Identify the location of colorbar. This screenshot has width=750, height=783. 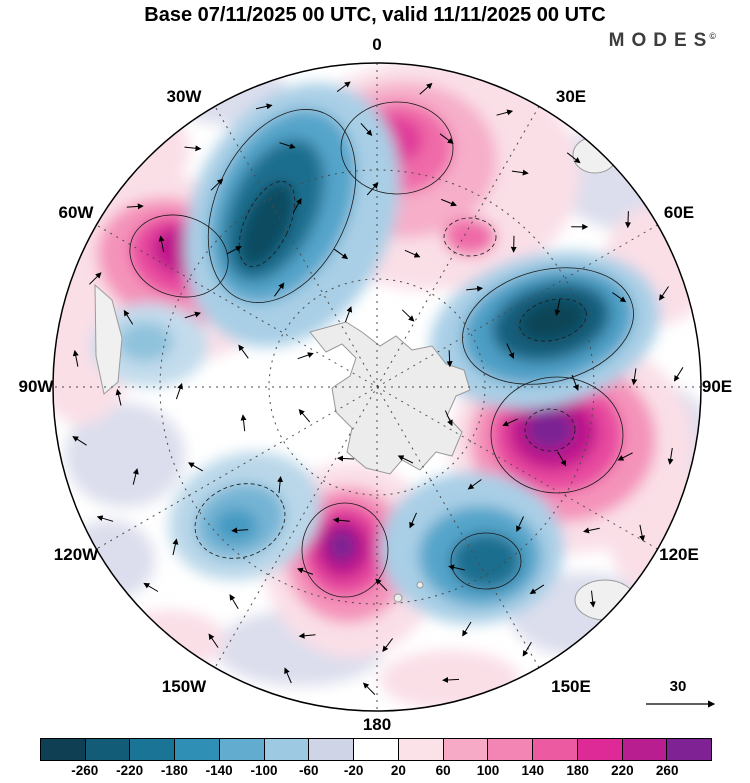
(376, 749).